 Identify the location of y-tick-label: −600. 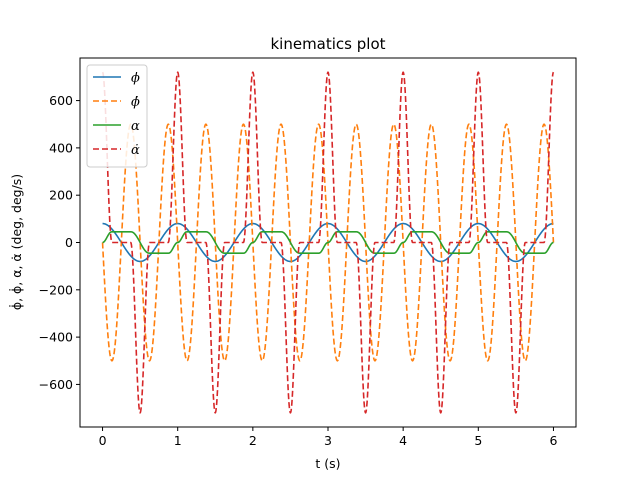
(56, 384).